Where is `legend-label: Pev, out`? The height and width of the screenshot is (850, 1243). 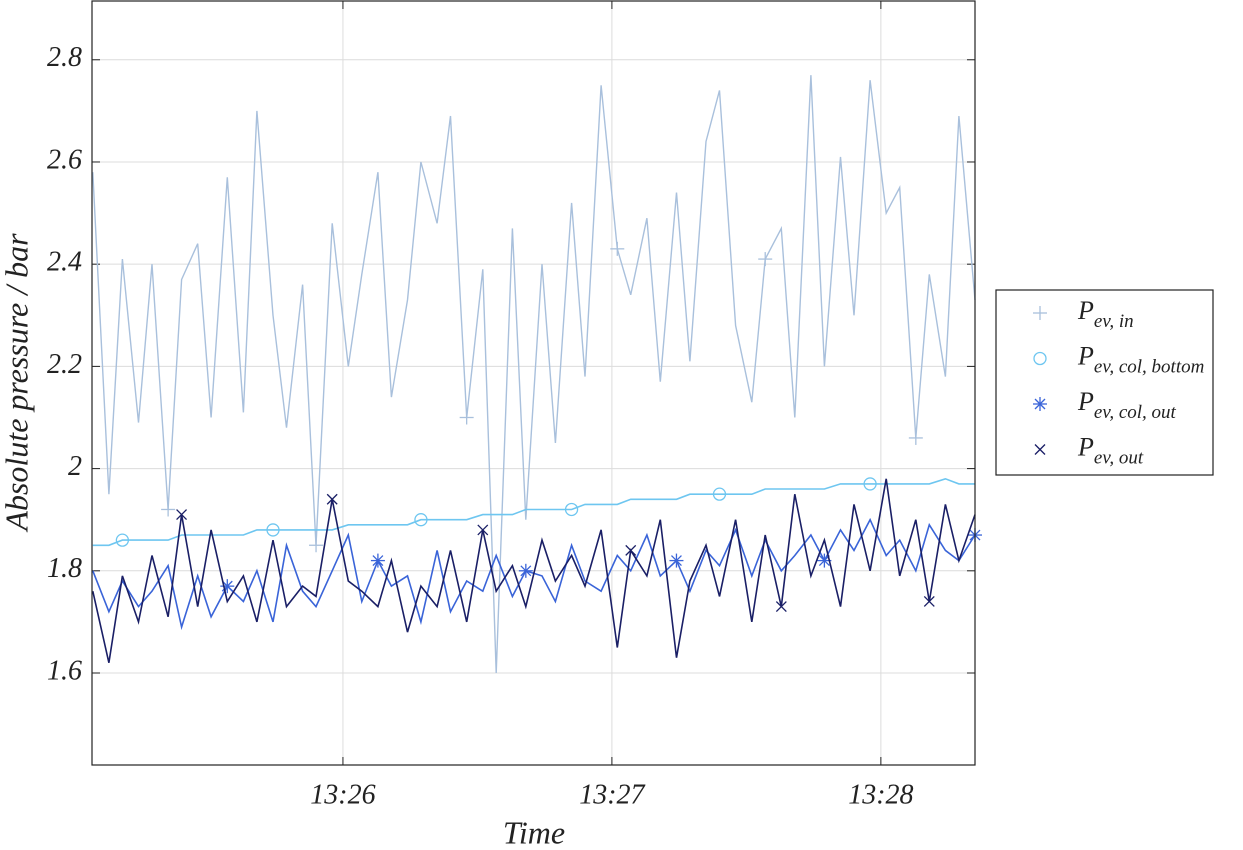 legend-label: Pev, out is located at coordinates (1110, 450).